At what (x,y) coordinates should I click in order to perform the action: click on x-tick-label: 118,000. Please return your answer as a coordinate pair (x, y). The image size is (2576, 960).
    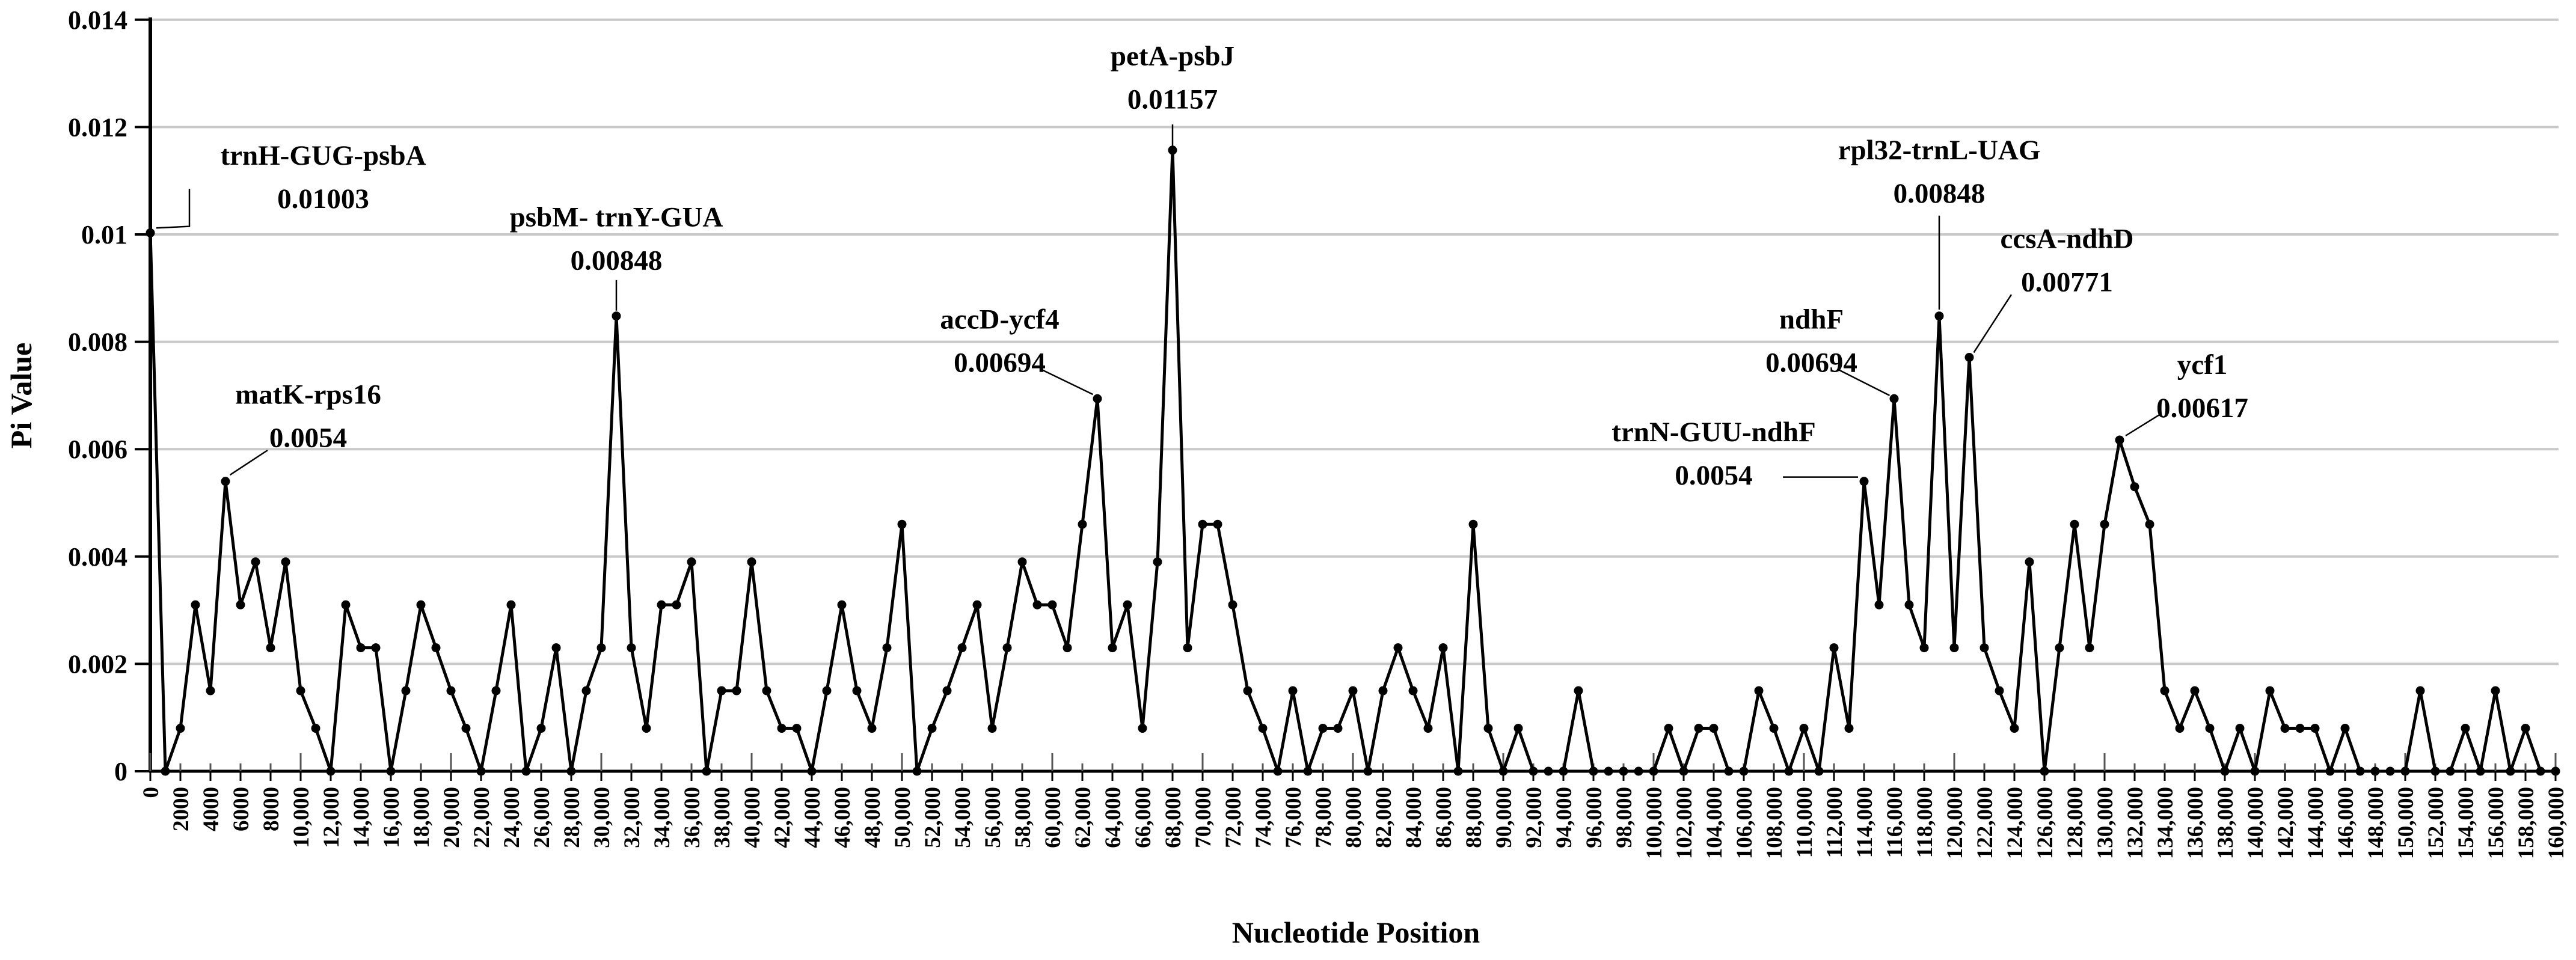
    Looking at the image, I should click on (1925, 822).